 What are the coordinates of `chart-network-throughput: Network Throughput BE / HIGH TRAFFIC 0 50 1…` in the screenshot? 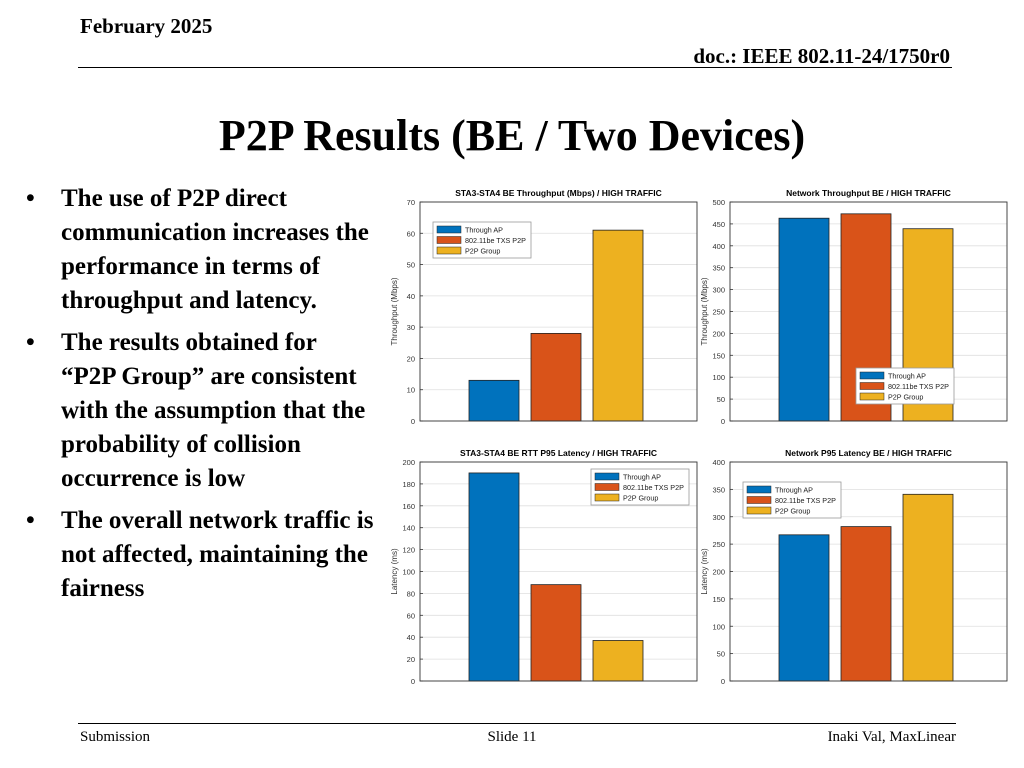 It's located at (853, 311).